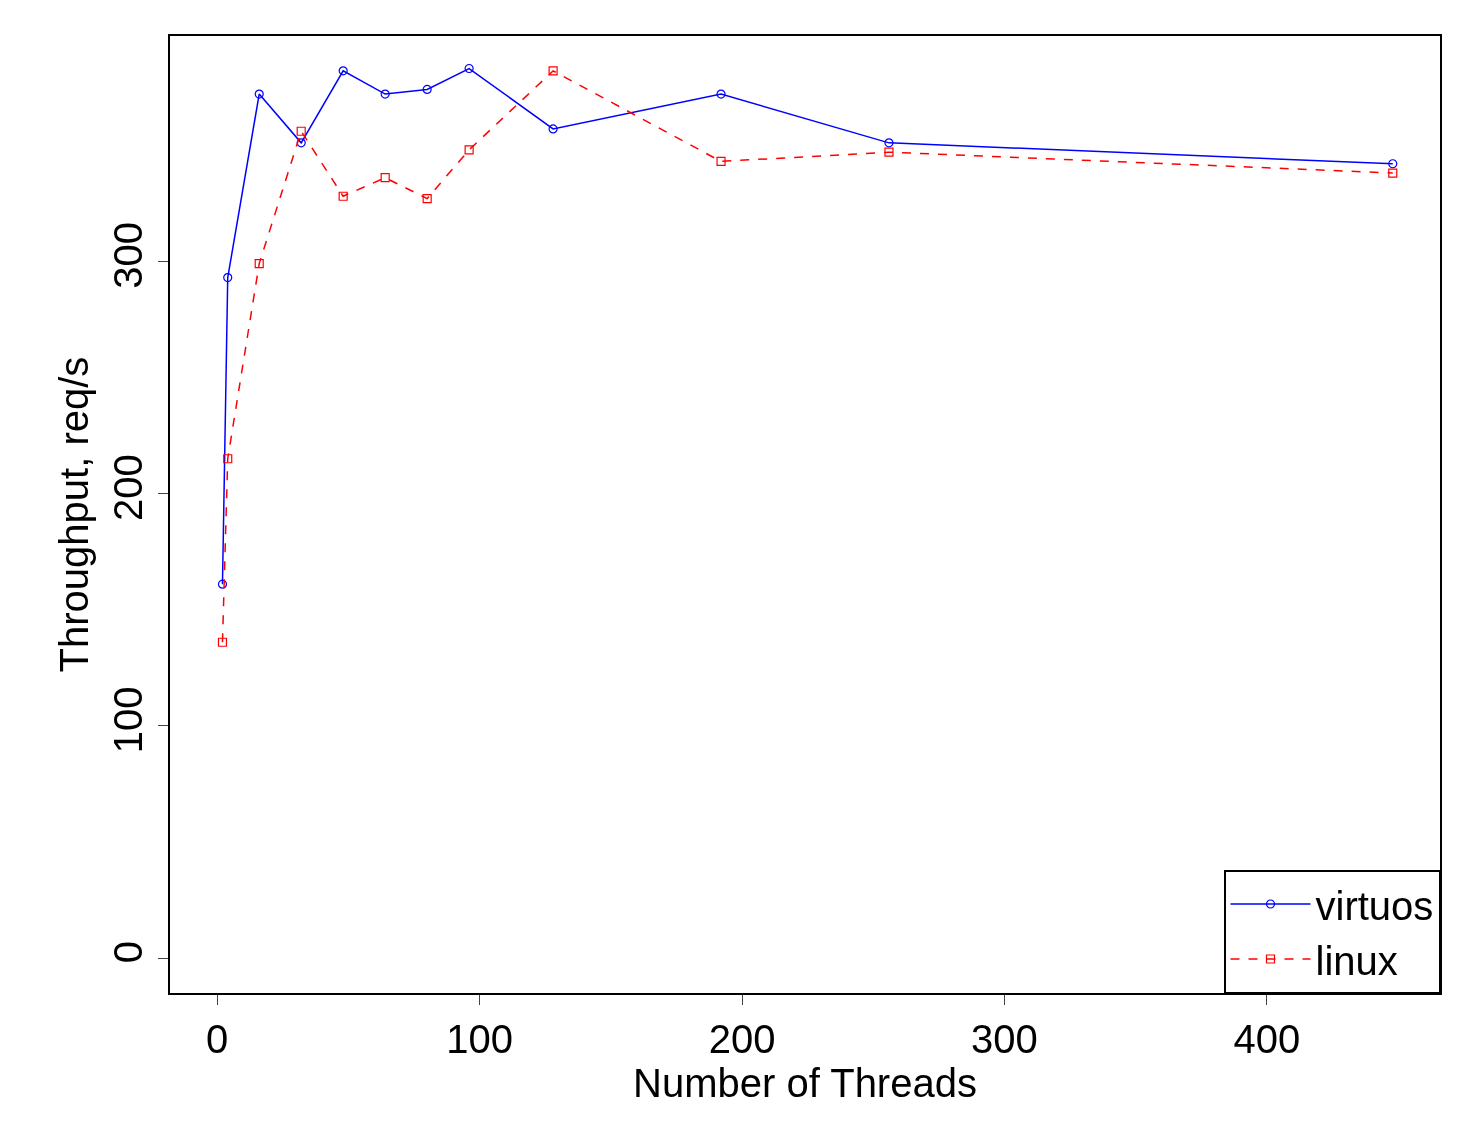 Image resolution: width=1468 pixels, height=1123 pixels. Describe the element at coordinates (805, 1082) in the screenshot. I see `x-axis-title: Number of Threads` at that location.